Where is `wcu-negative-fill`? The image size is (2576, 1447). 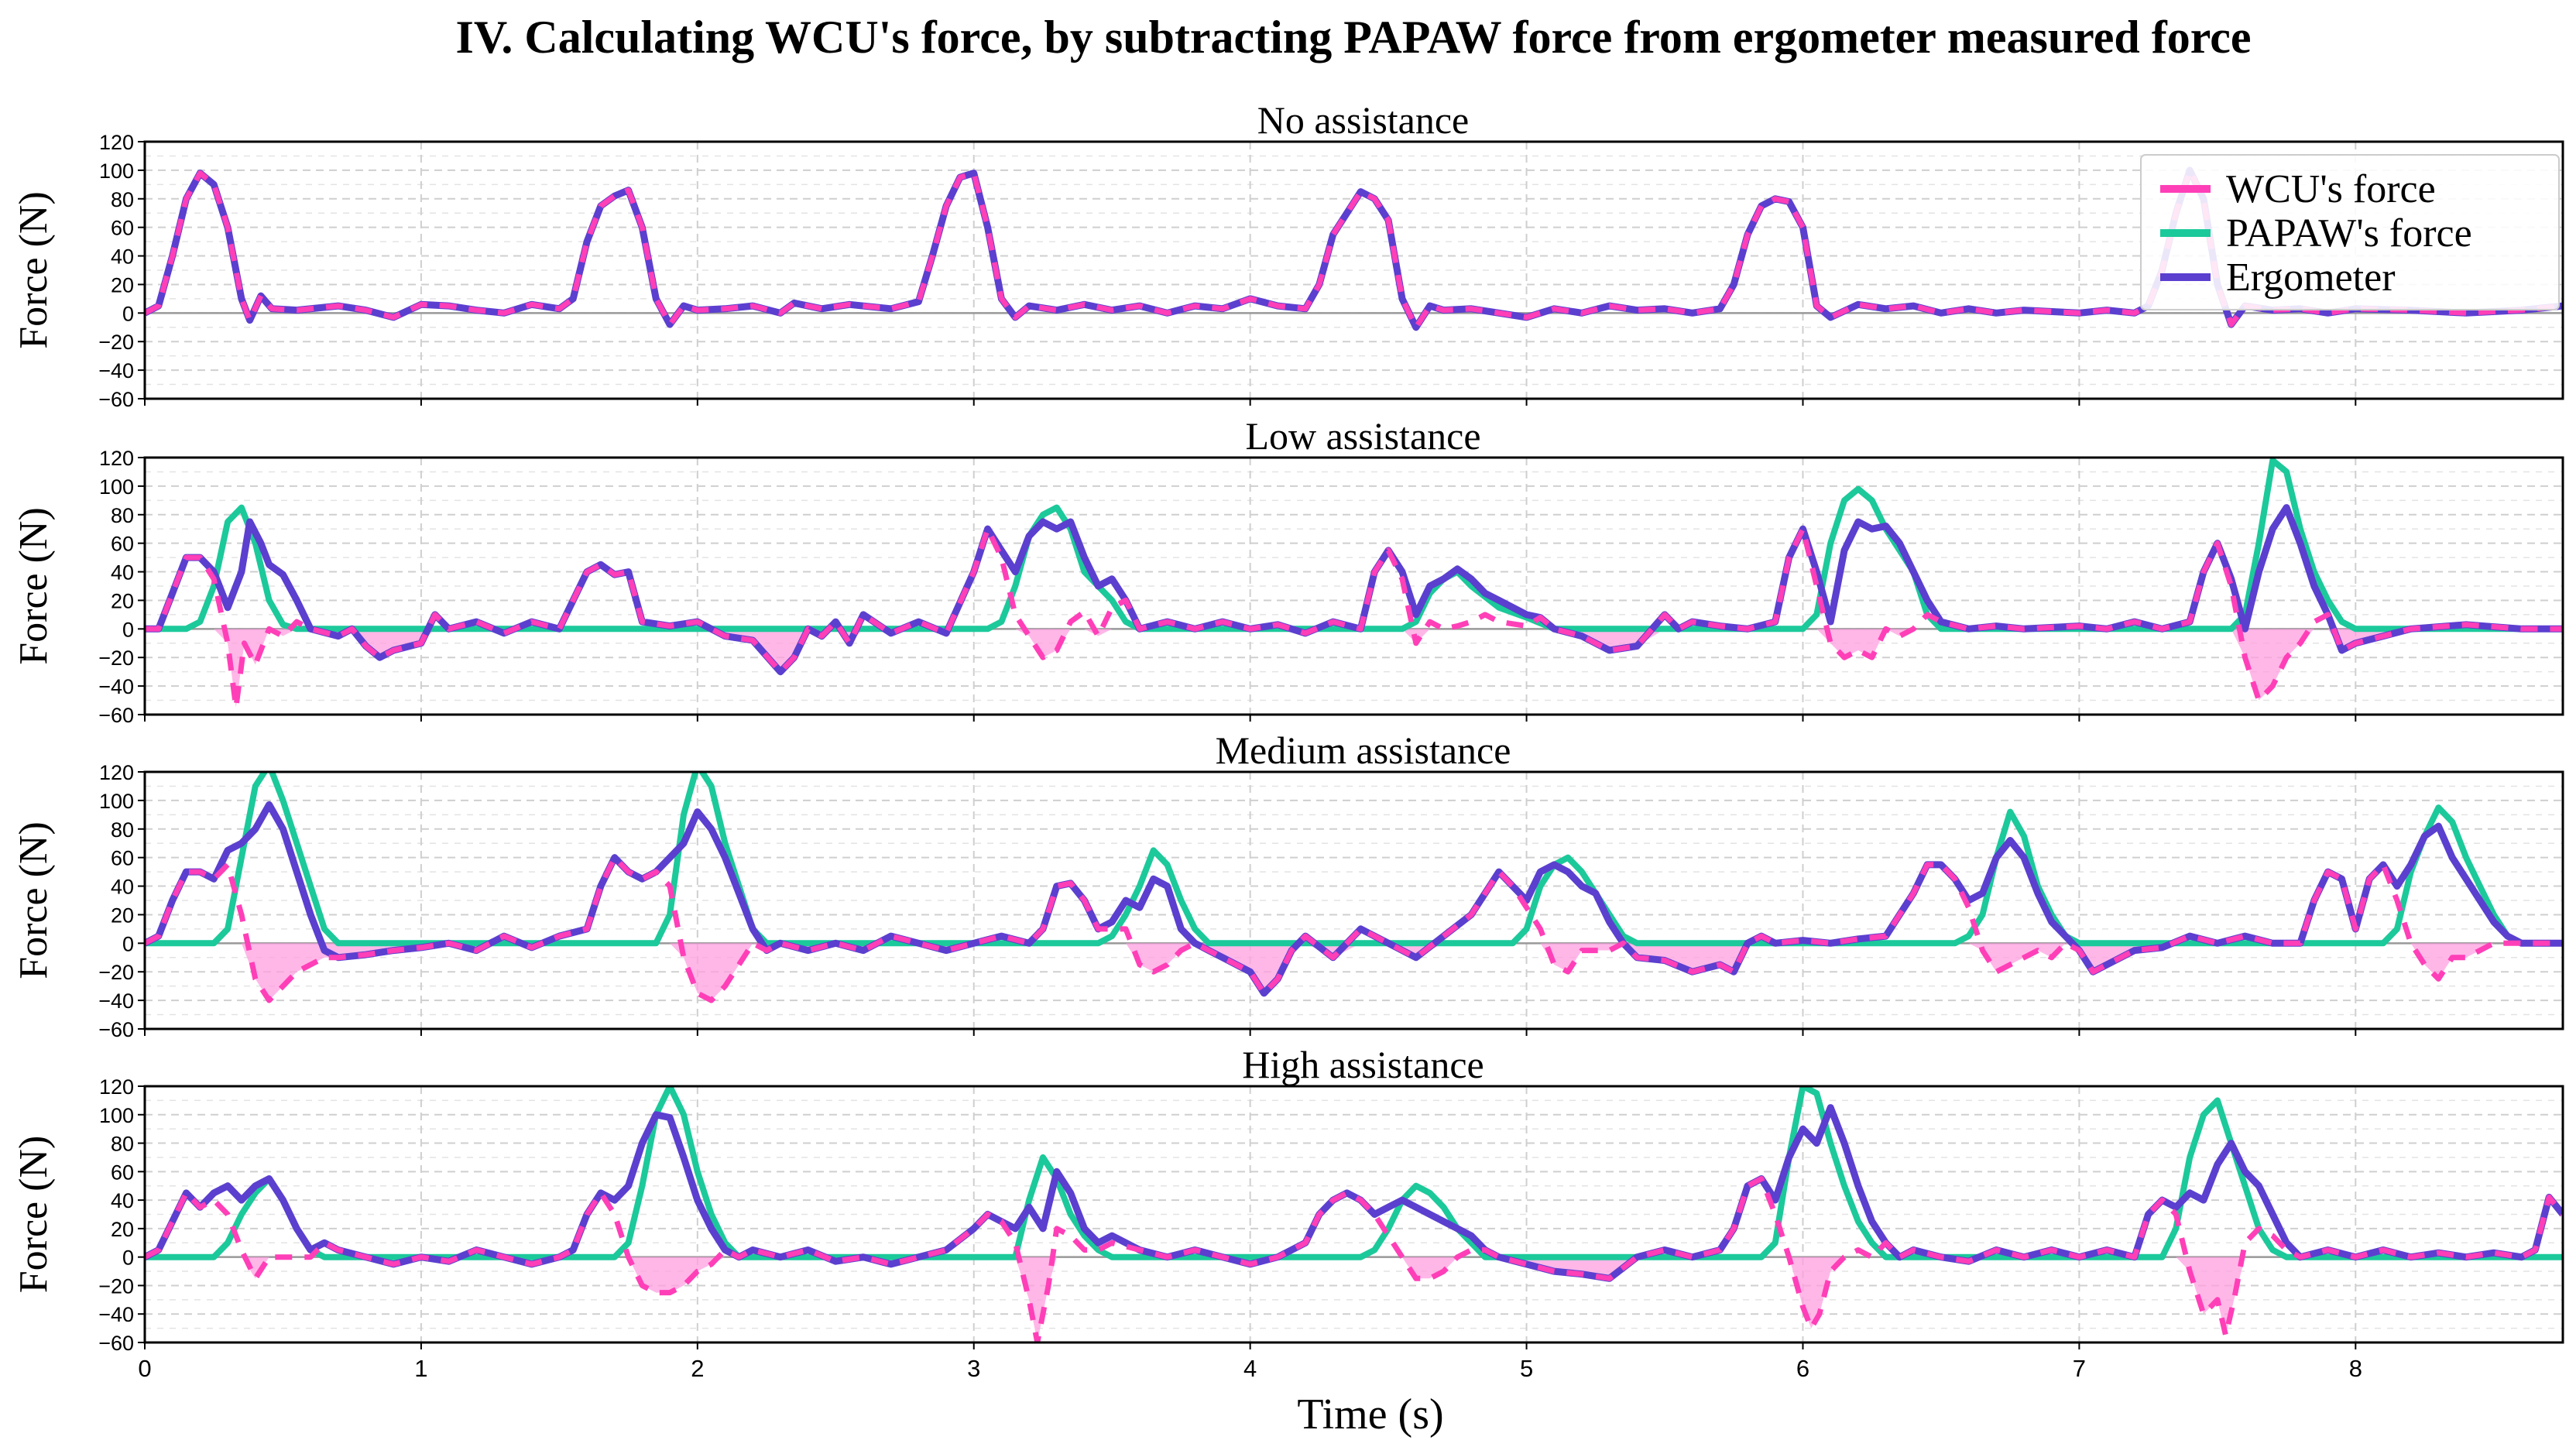
wcu-negative-fill is located at coordinates (1354, 668).